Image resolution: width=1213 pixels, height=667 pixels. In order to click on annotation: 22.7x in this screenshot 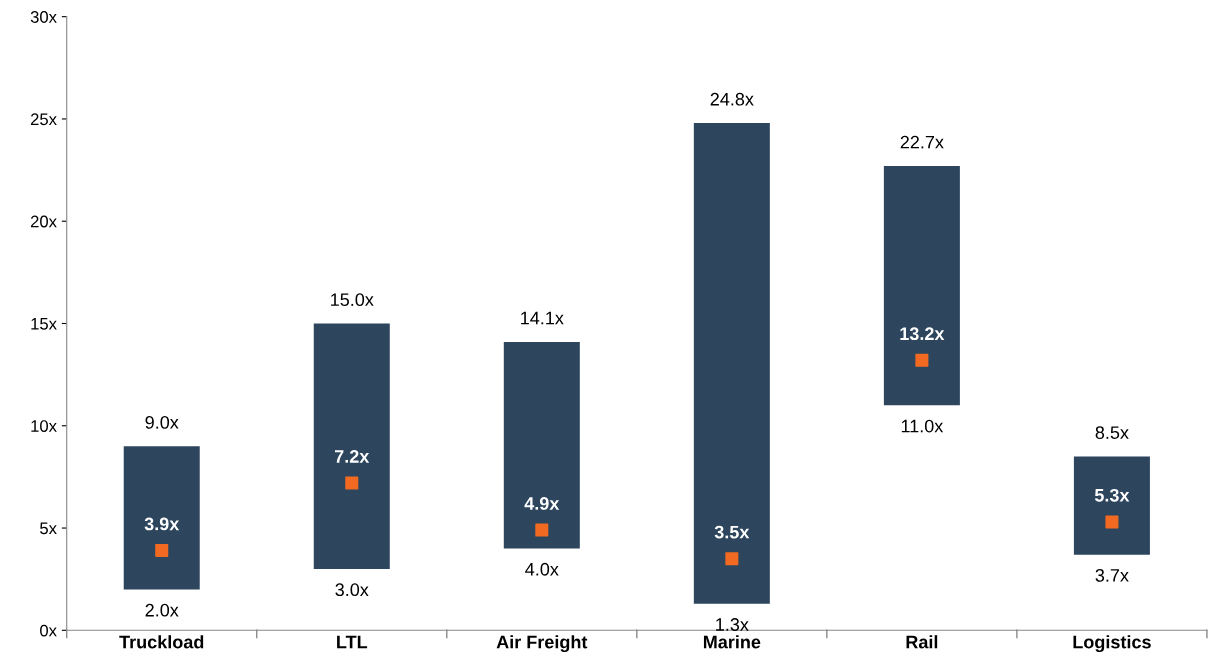, I will do `click(922, 142)`.